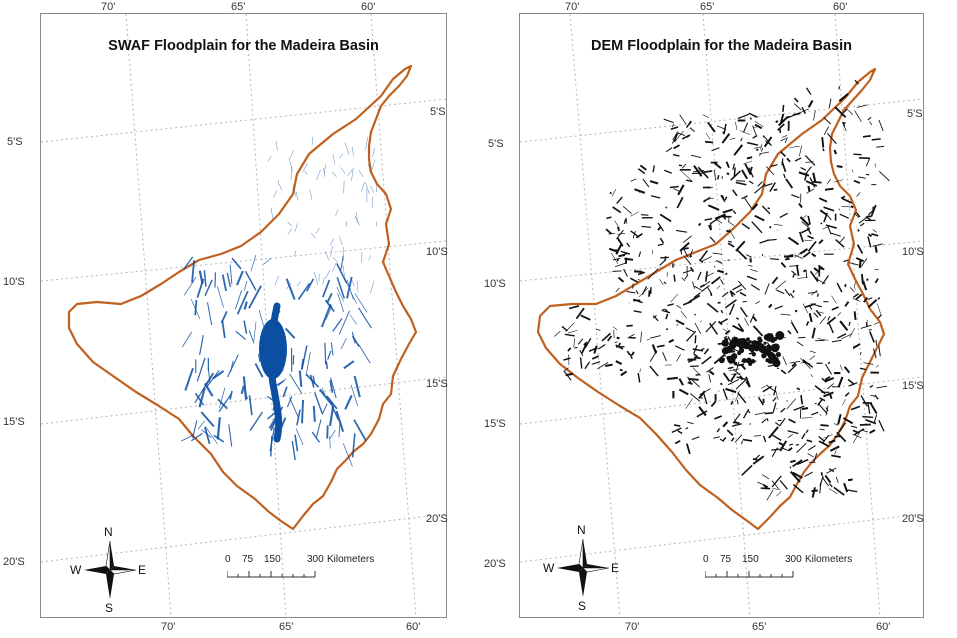 The height and width of the screenshot is (638, 957). I want to click on map-title: DEM Floodplain for the Madeira Basin, so click(721, 46).